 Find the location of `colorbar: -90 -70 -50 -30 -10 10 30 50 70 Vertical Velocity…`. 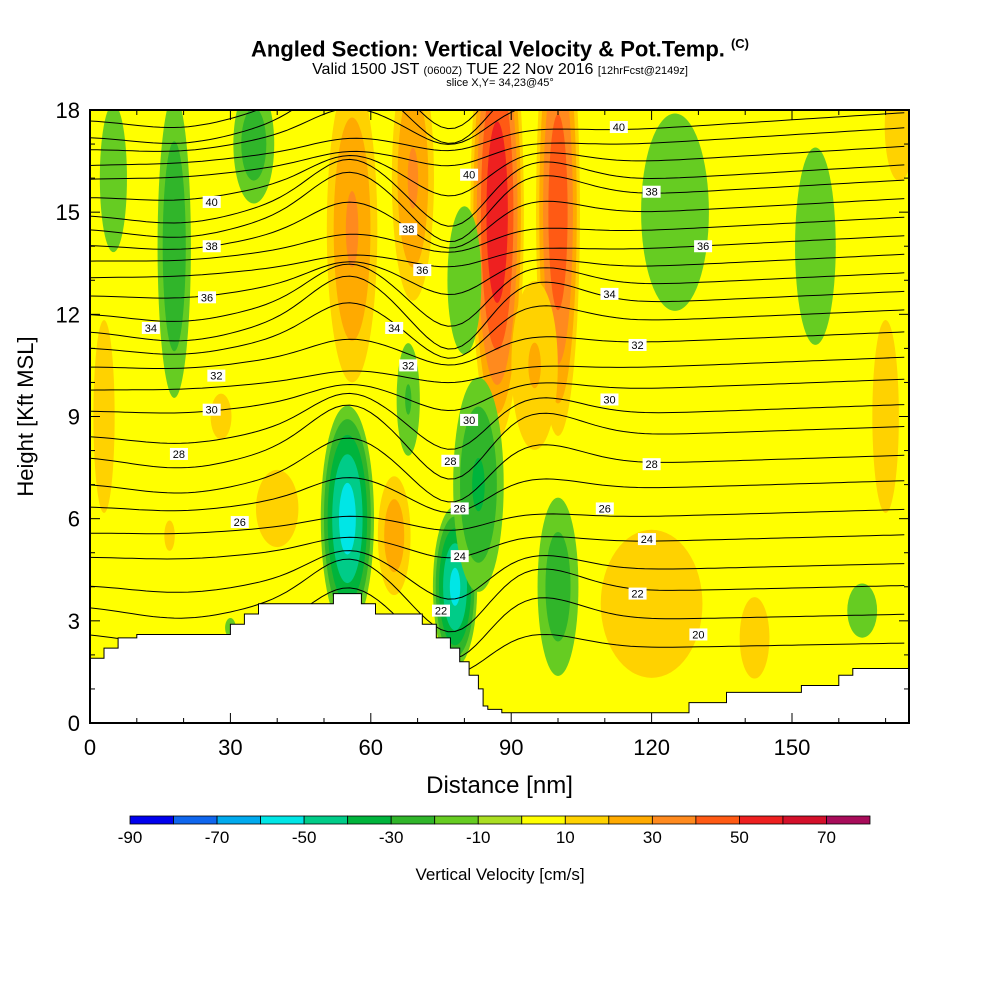

colorbar: -90 -70 -50 -30 -10 10 30 50 70 Vertical Velocity… is located at coordinates (494, 849).